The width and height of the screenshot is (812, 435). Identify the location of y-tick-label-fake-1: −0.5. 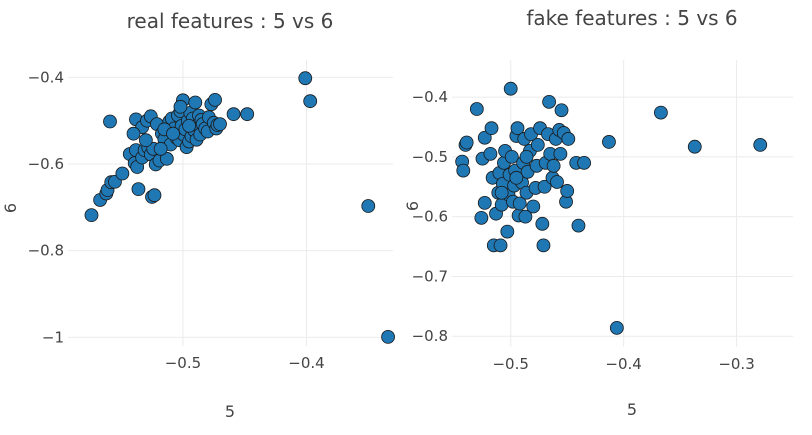
(430, 157).